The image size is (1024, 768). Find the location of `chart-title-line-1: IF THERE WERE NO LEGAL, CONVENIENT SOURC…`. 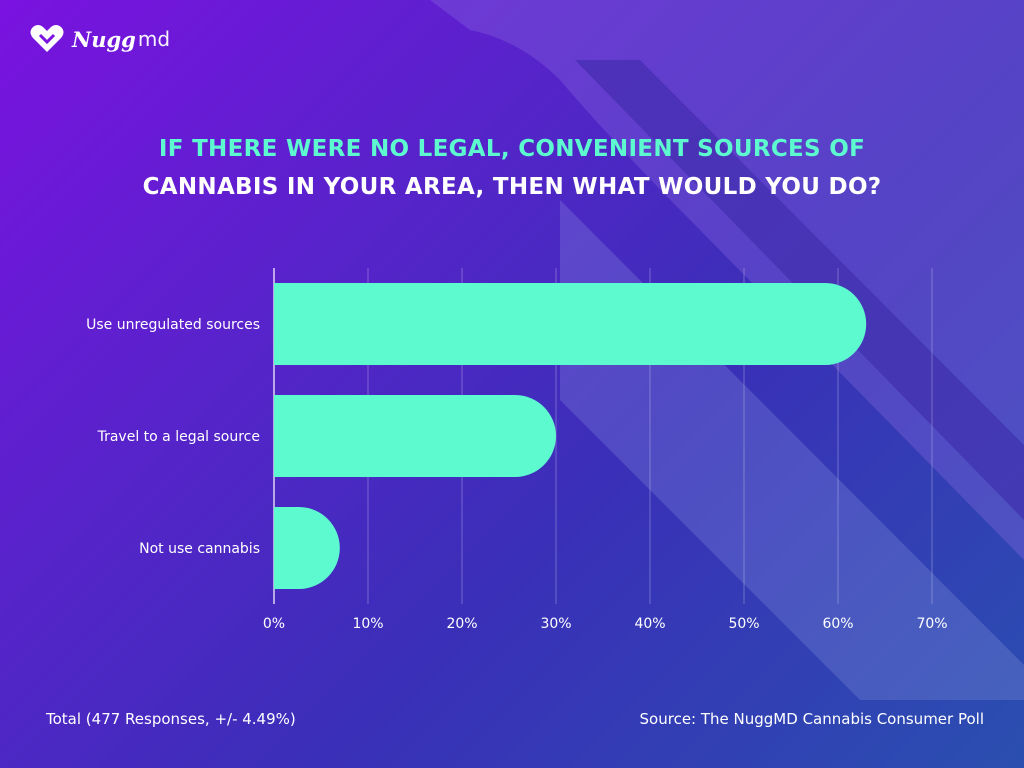

chart-title-line-1: IF THERE WERE NO LEGAL, CONVENIENT SOURC… is located at coordinates (512, 149).